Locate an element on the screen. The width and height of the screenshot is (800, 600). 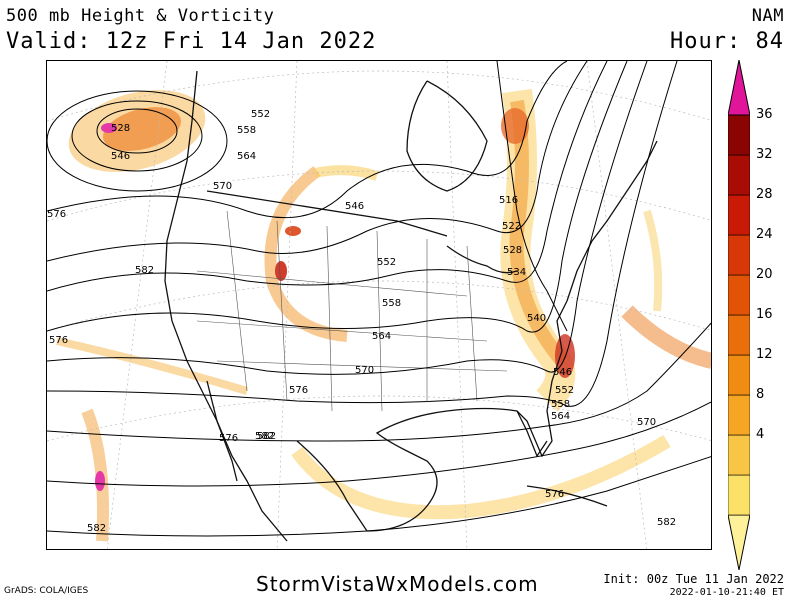
grads-credit: GrADS: COLA/IGES is located at coordinates (46, 591).